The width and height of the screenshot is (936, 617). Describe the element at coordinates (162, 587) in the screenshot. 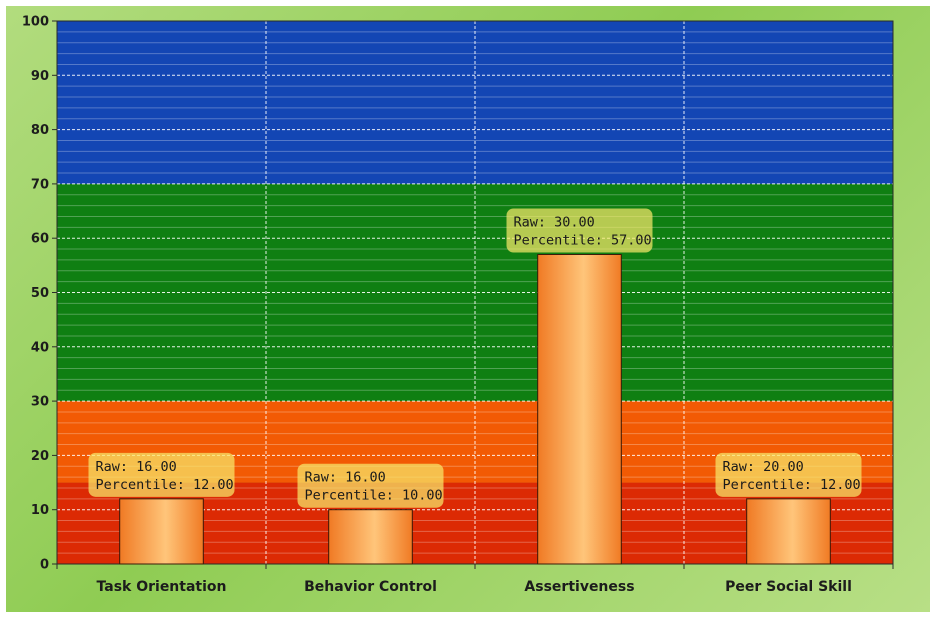

I see `x-tick-label: Task Orientation` at that location.